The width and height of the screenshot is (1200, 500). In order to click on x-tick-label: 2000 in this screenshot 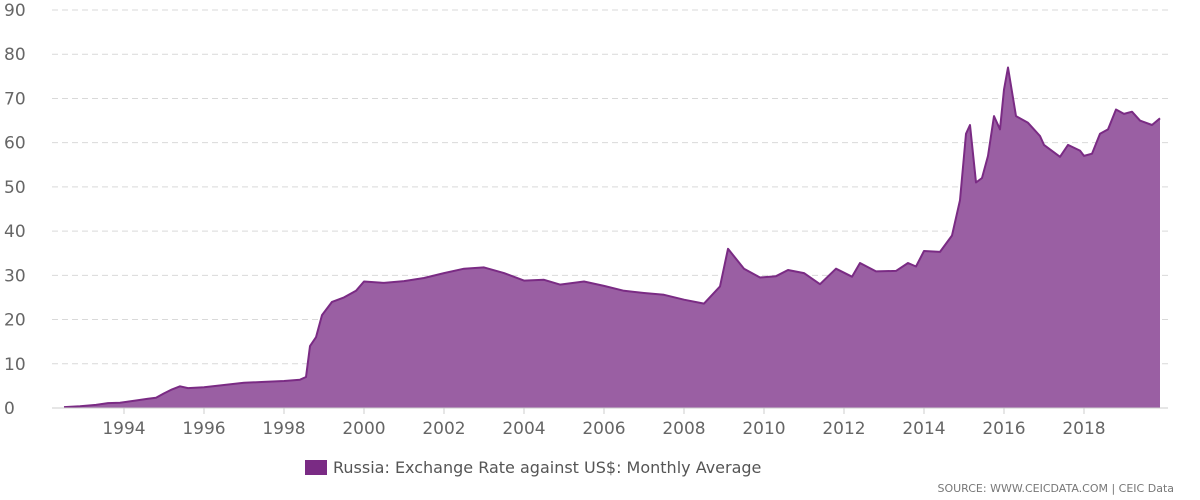, I will do `click(363, 429)`.